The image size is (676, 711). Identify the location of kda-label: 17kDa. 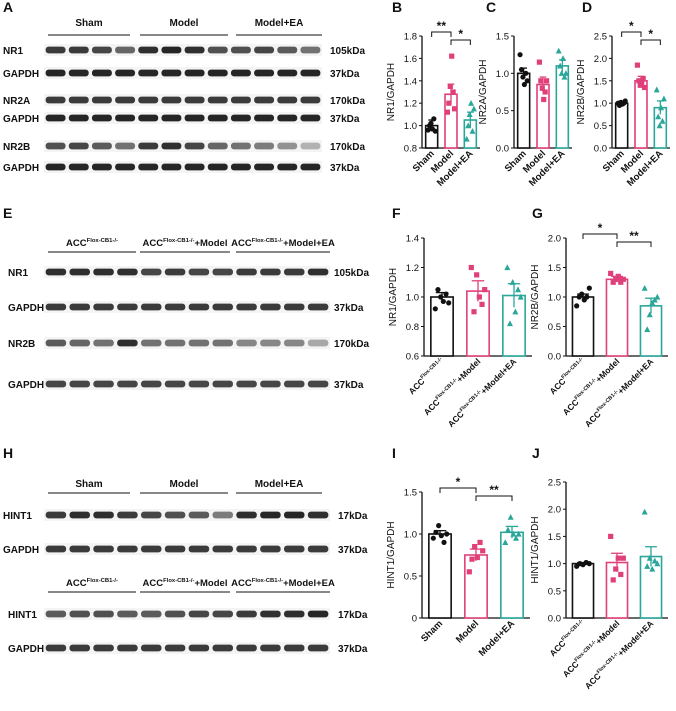
(353, 615).